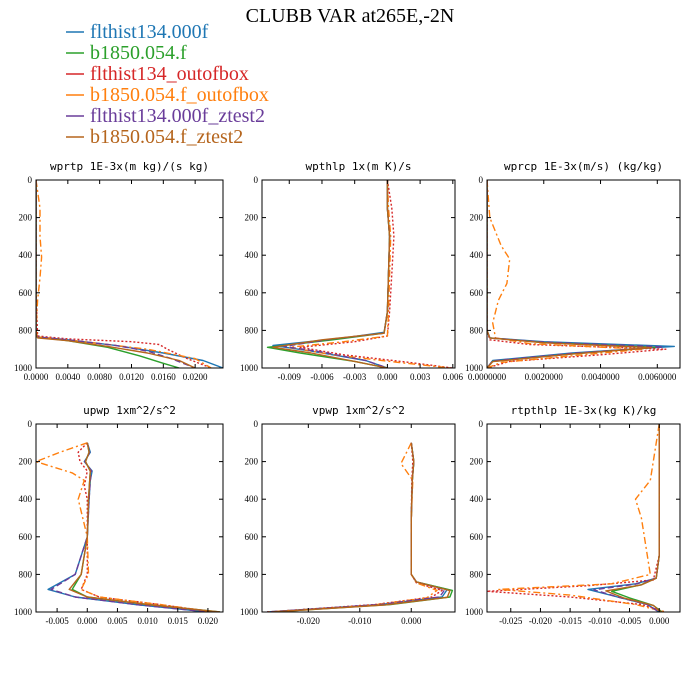 The height and width of the screenshot is (700, 700). Describe the element at coordinates (359, 166) in the screenshot. I see `panel-title: wpthlp 1x(m K)/s` at that location.